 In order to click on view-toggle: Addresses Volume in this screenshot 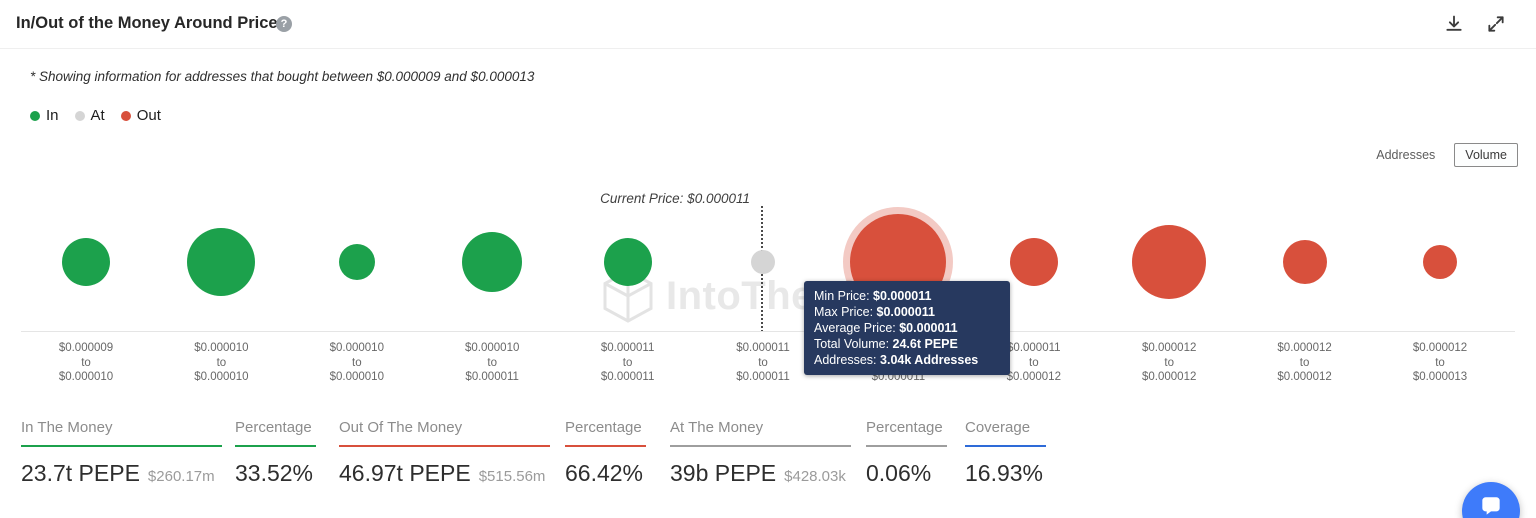, I will do `click(1441, 155)`.